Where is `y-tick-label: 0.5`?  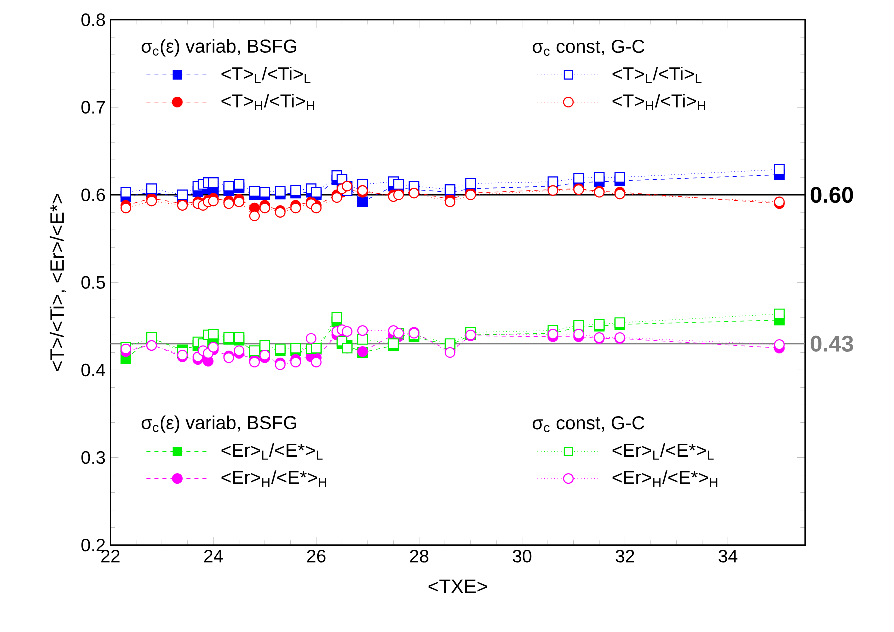 y-tick-label: 0.5 is located at coordinates (94, 283).